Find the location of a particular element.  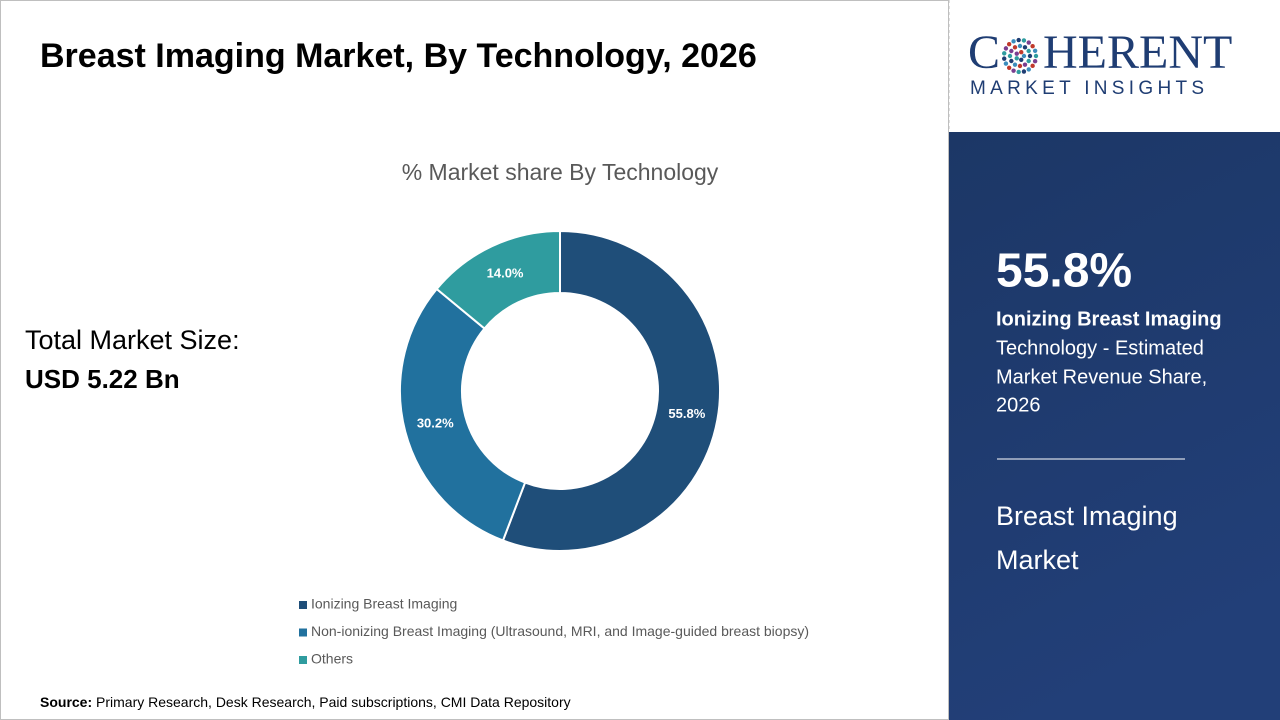

description: Technology - Estimated is located at coordinates (1100, 348).